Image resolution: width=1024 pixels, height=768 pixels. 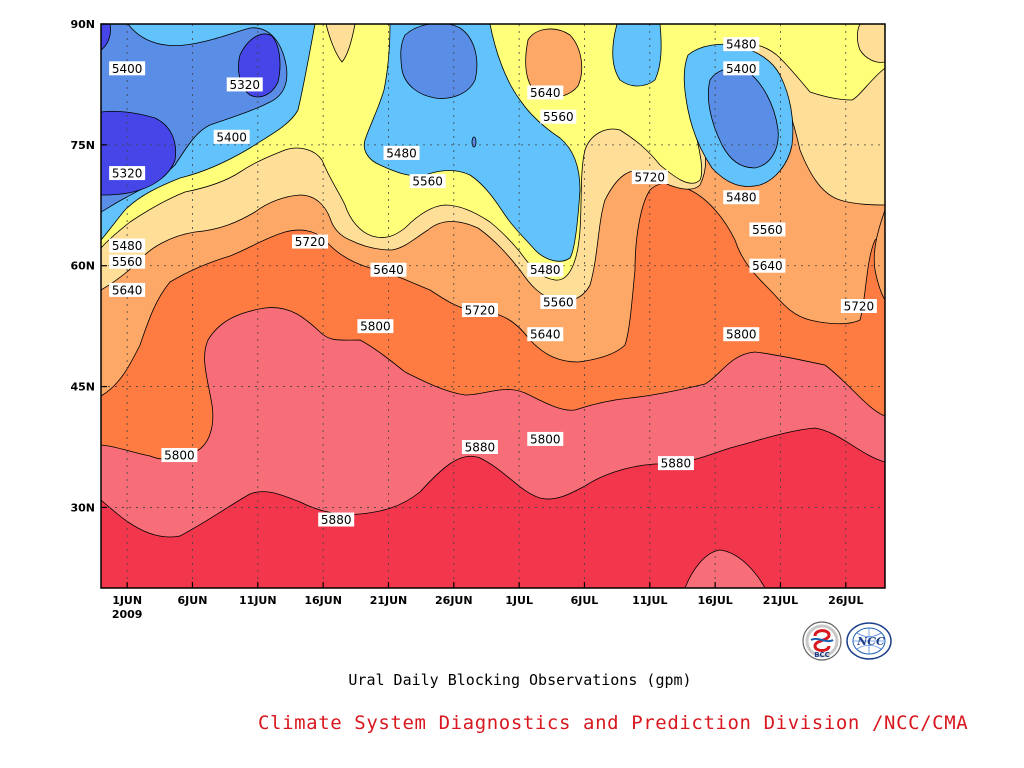 I want to click on x-tick-label: 16JUL, so click(x=714, y=600).